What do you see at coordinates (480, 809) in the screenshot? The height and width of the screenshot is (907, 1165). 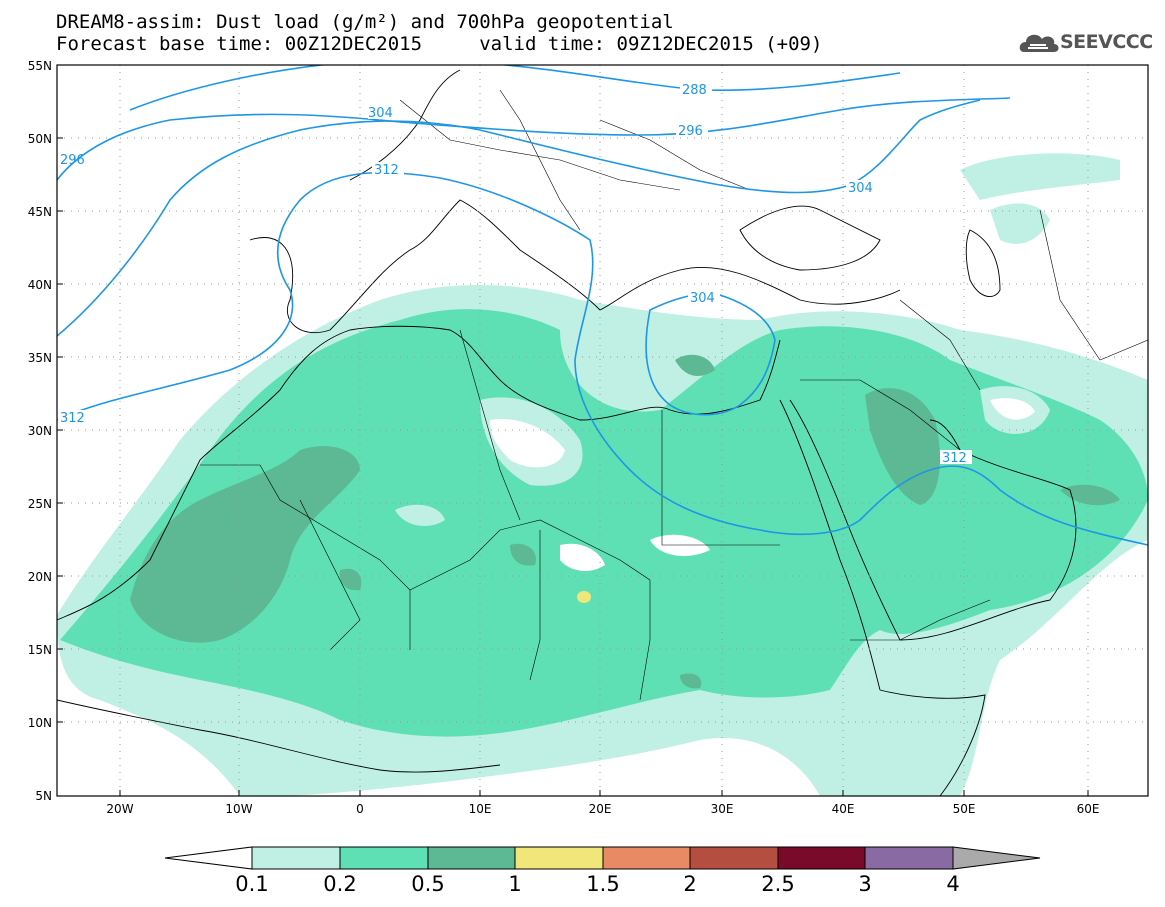 I see `lon-tick-label: 10E` at bounding box center [480, 809].